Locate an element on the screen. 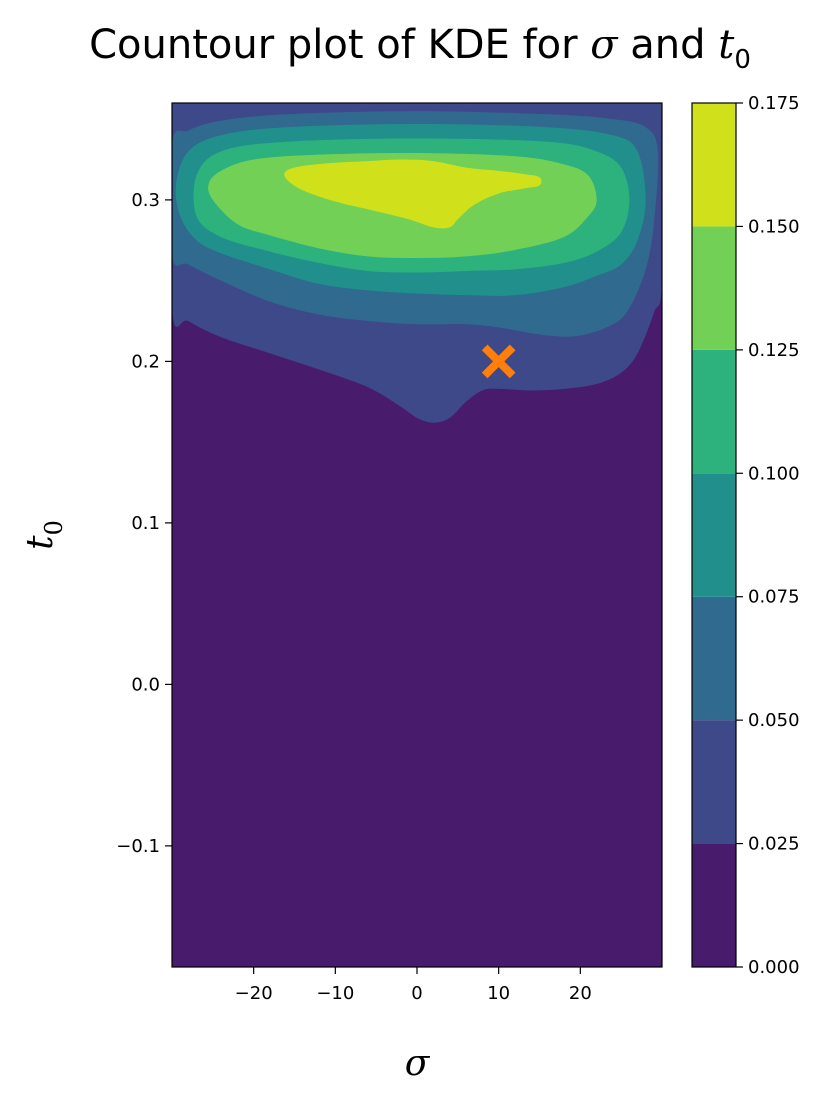 This screenshot has width=830, height=1107. colorbar-tick-label: 0.050 is located at coordinates (774, 720).